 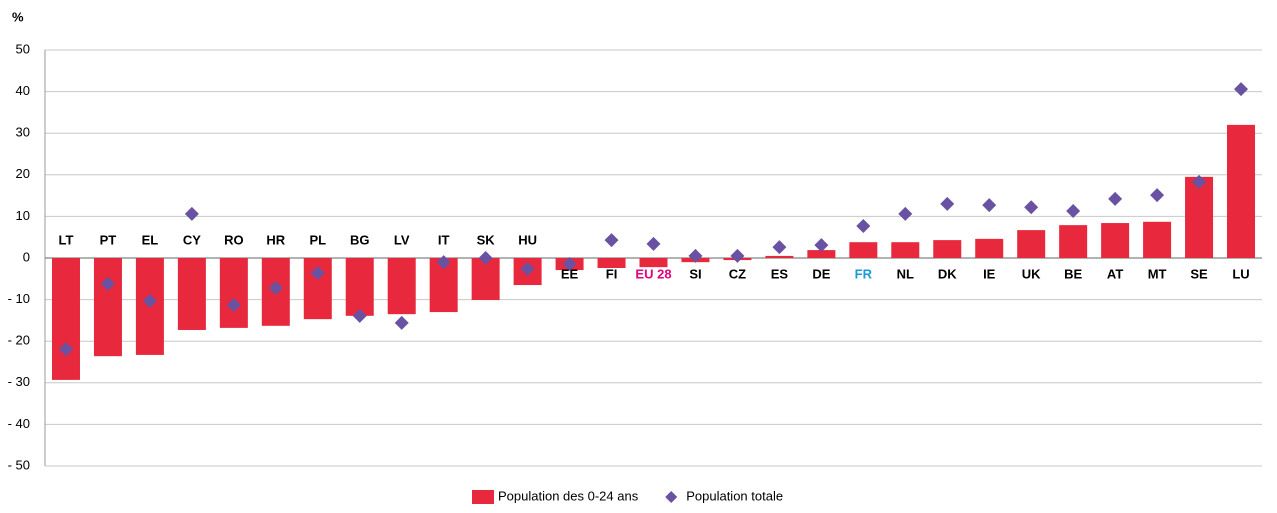 I want to click on x-tick-label: LV, so click(x=402, y=239).